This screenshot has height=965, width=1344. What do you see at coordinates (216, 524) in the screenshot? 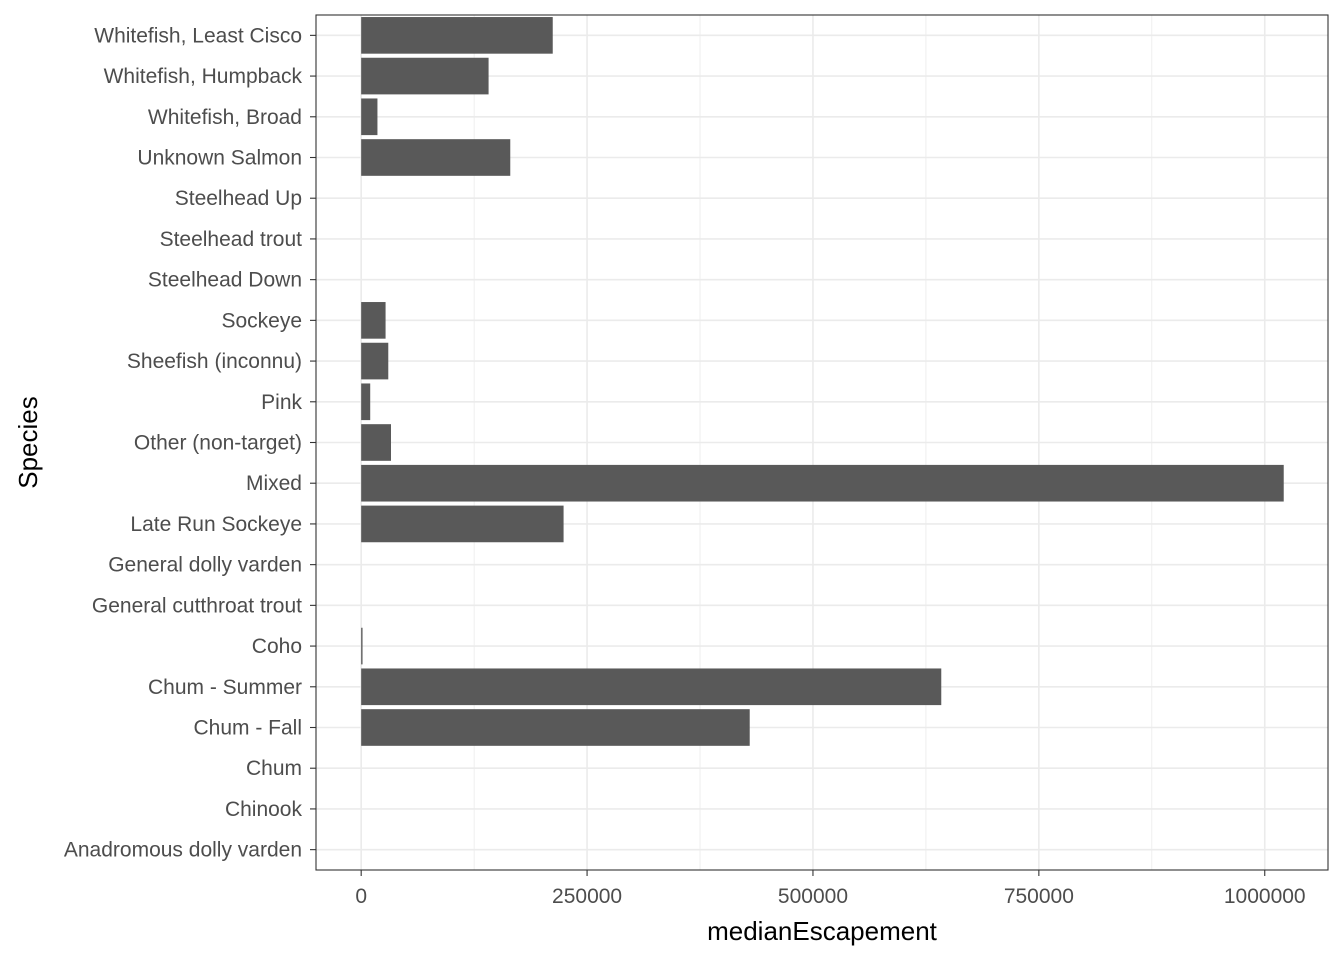
I see `y-tick-label: Late Run Sockeye` at bounding box center [216, 524].